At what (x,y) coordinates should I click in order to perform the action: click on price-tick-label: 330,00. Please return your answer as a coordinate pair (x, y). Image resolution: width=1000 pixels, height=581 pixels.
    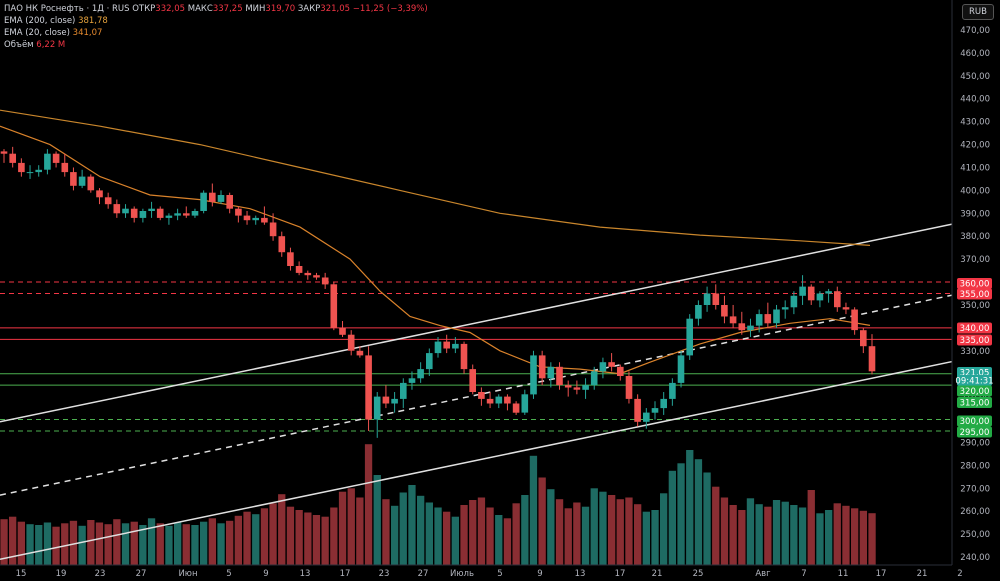
    Looking at the image, I should click on (975, 352).